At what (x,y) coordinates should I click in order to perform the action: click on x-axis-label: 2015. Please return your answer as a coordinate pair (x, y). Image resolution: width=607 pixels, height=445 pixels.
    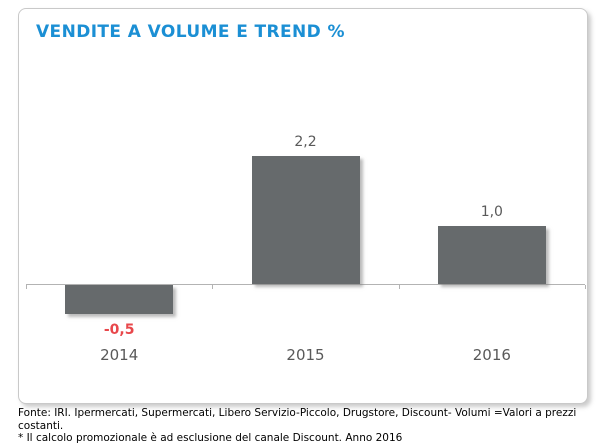
    Looking at the image, I should click on (305, 355).